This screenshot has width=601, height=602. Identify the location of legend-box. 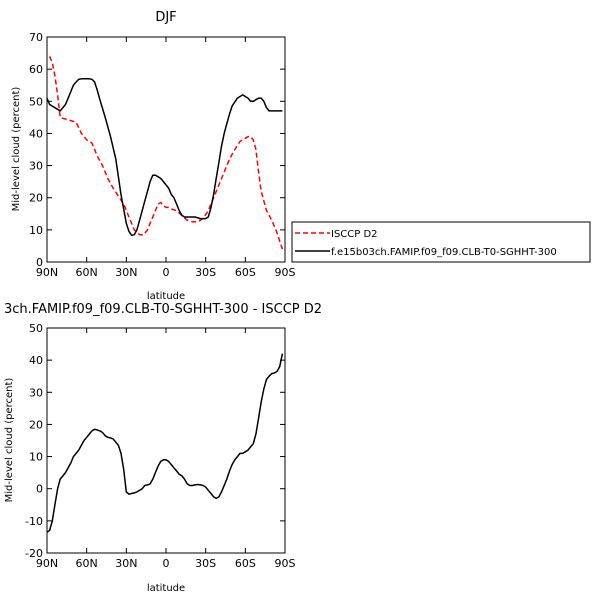
(441, 242).